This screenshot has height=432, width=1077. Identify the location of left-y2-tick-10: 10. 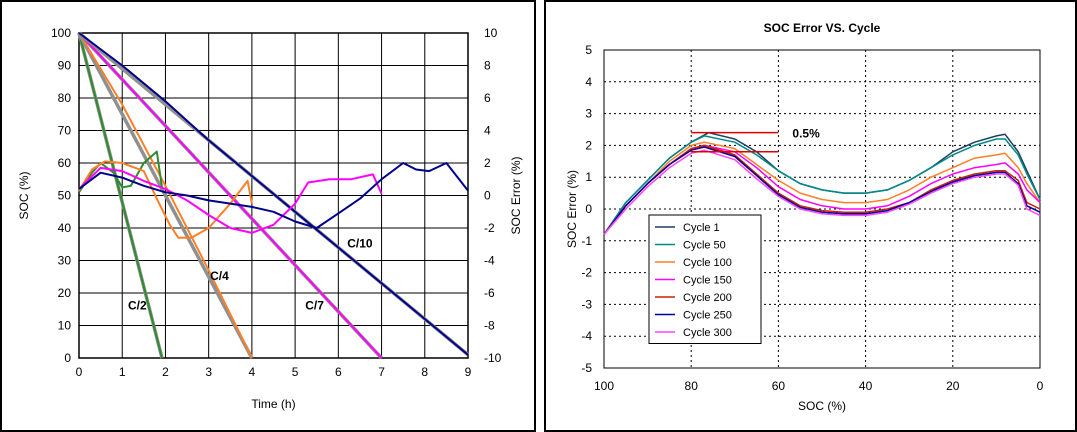
(491, 33).